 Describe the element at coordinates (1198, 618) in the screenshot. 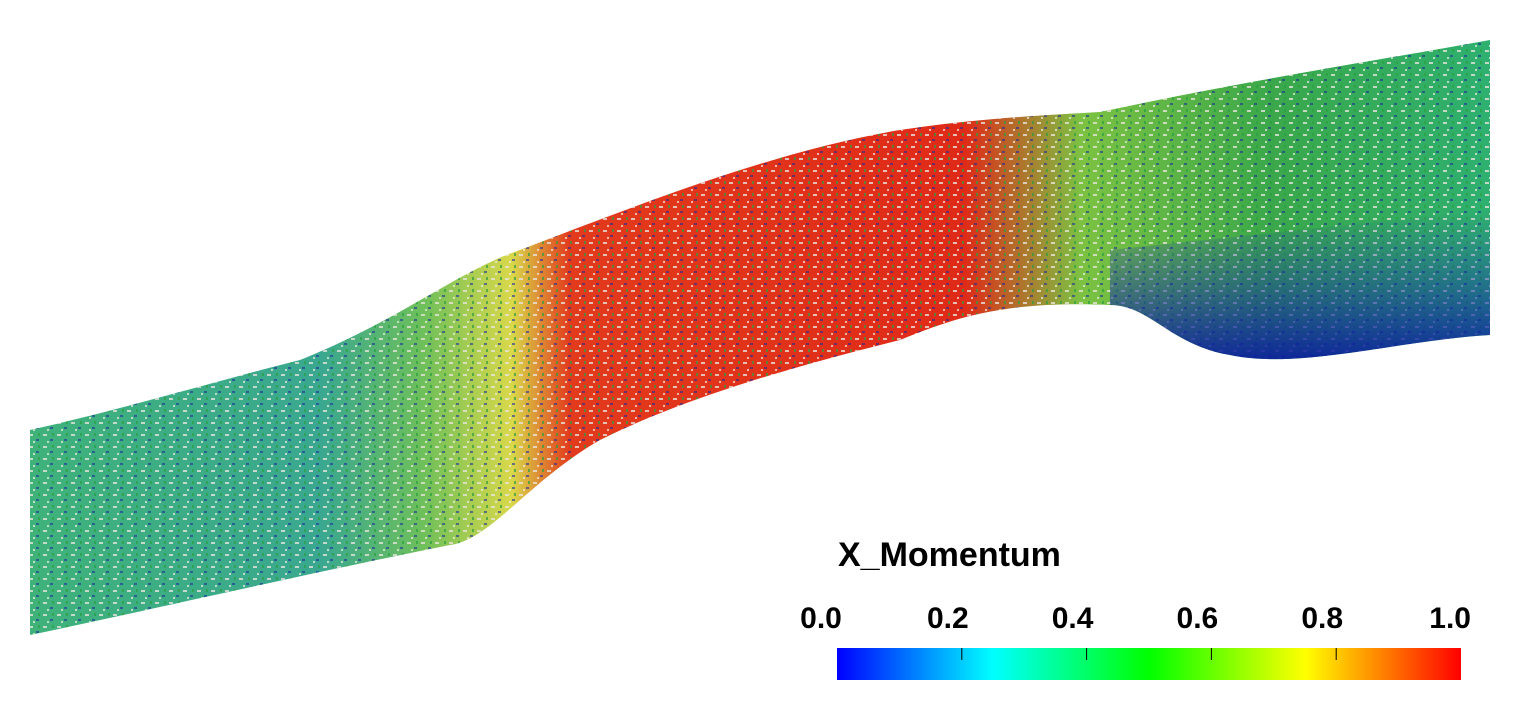

I see `tick-label: 0.6` at that location.